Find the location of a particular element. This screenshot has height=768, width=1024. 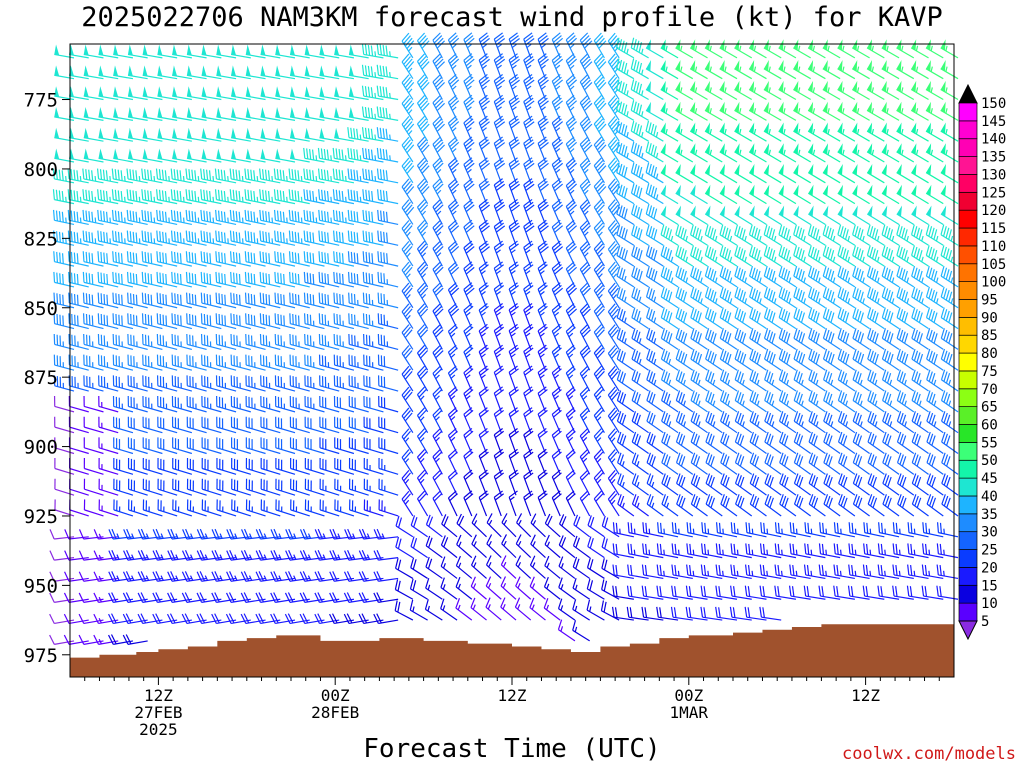

y-tick-label: 875 is located at coordinates (41, 378).